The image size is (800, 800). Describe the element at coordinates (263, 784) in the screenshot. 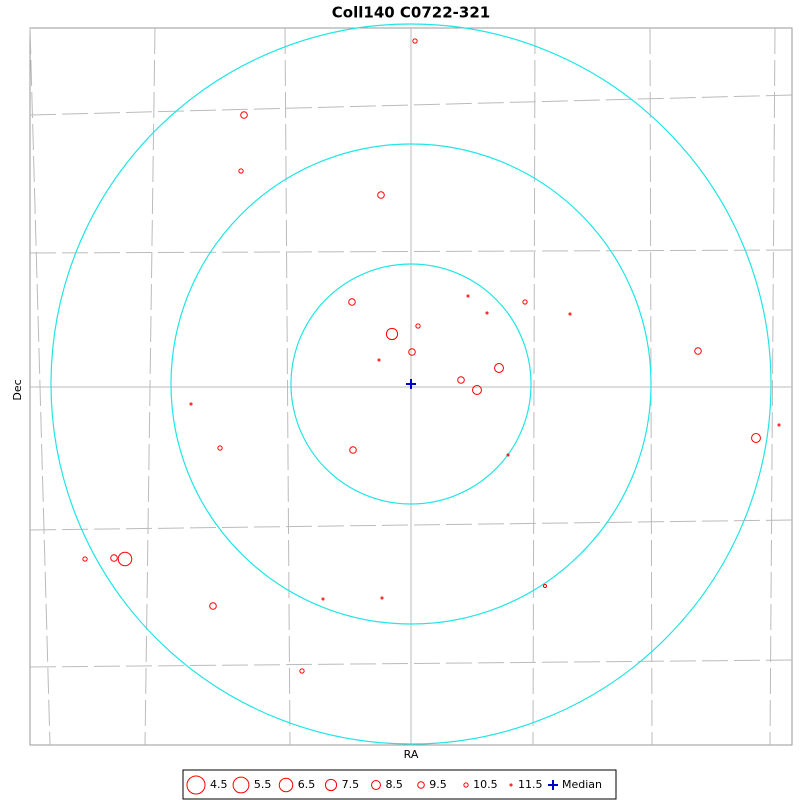

I see `legend-label: 5.5` at that location.